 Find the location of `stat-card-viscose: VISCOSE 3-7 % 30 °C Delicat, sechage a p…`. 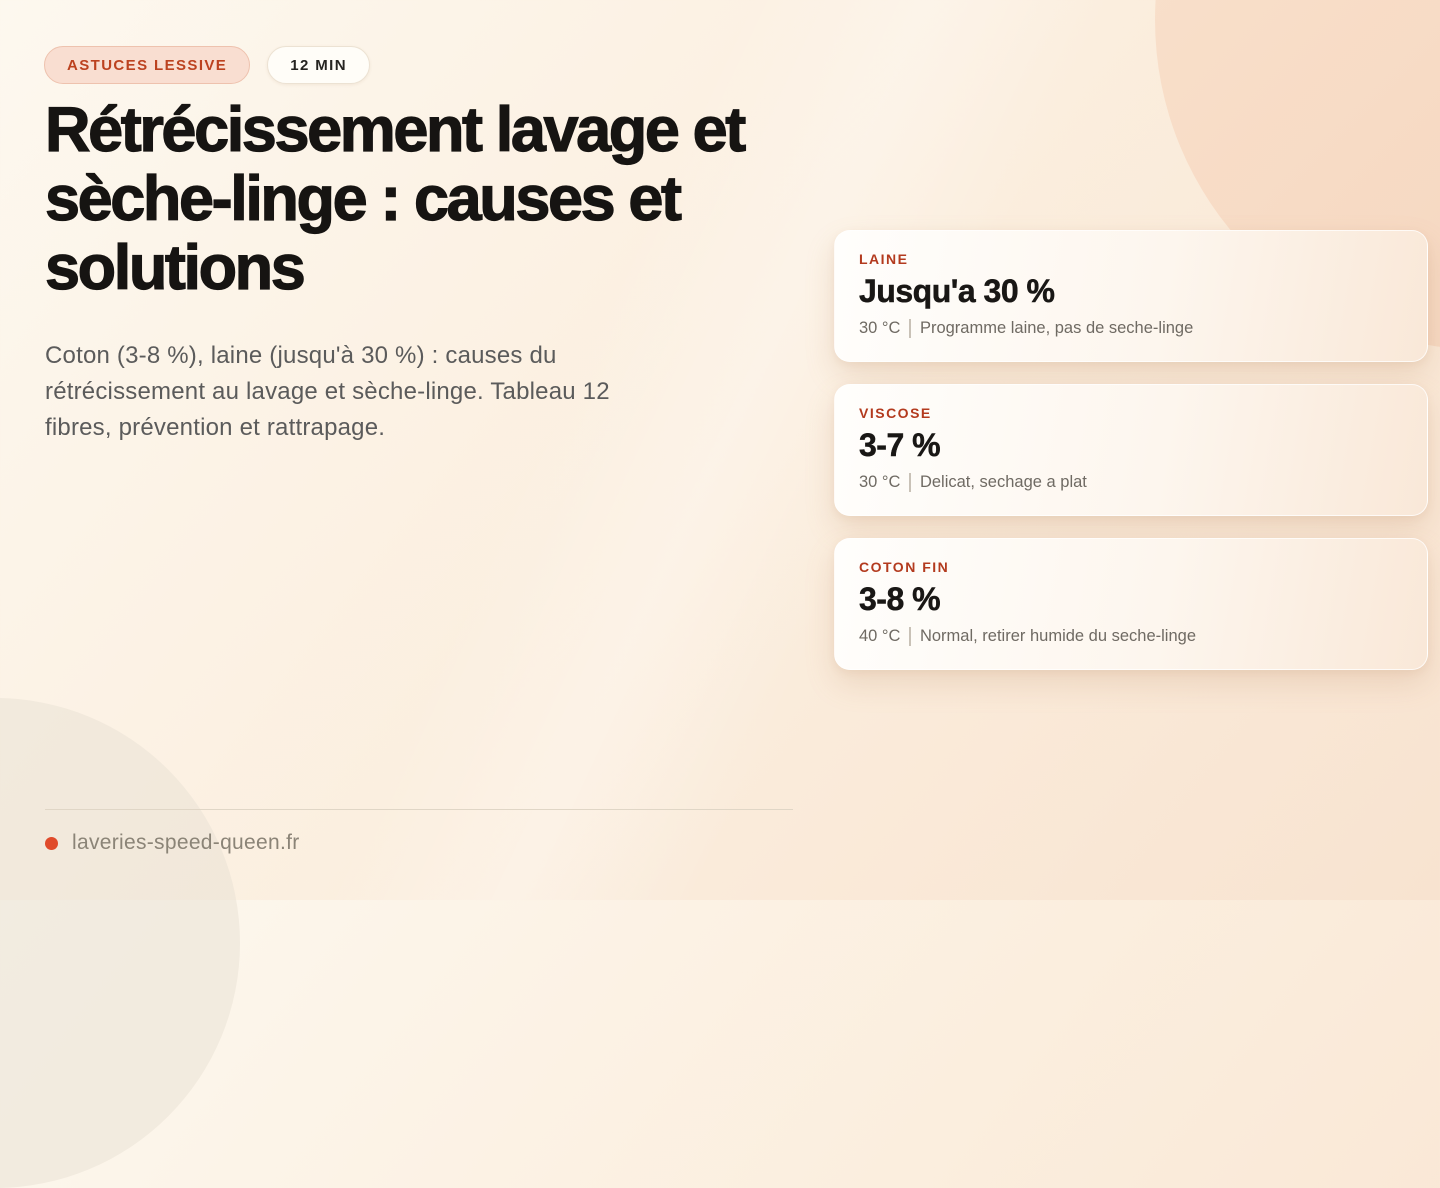

stat-card-viscose: VISCOSE 3-7 % 30 °C Delicat, sechage a p… is located at coordinates (1131, 450).